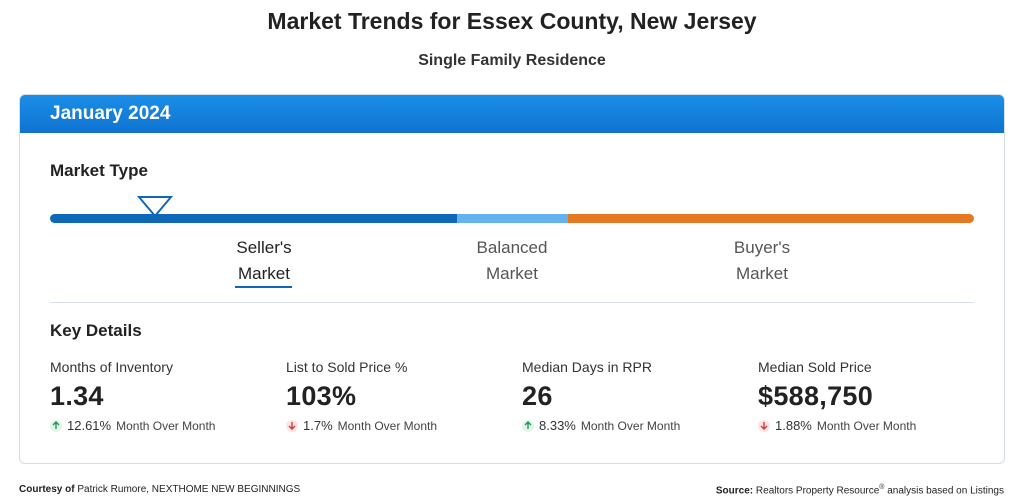 This screenshot has height=499, width=1024. What do you see at coordinates (321, 396) in the screenshot?
I see `metric-value: 103%` at bounding box center [321, 396].